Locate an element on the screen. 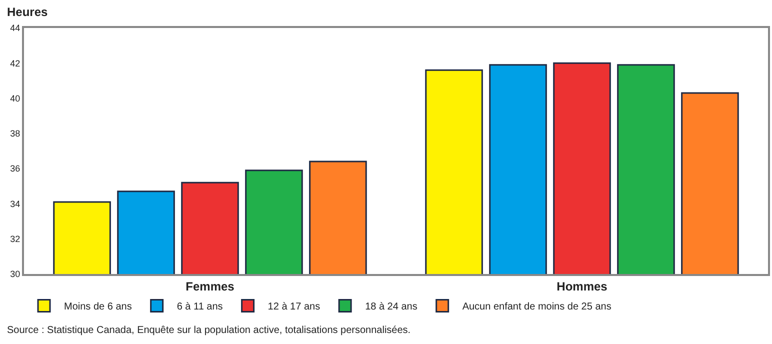 The height and width of the screenshot is (344, 772). legend-label: Aucun enfant de moins de 25 ans is located at coordinates (537, 307).